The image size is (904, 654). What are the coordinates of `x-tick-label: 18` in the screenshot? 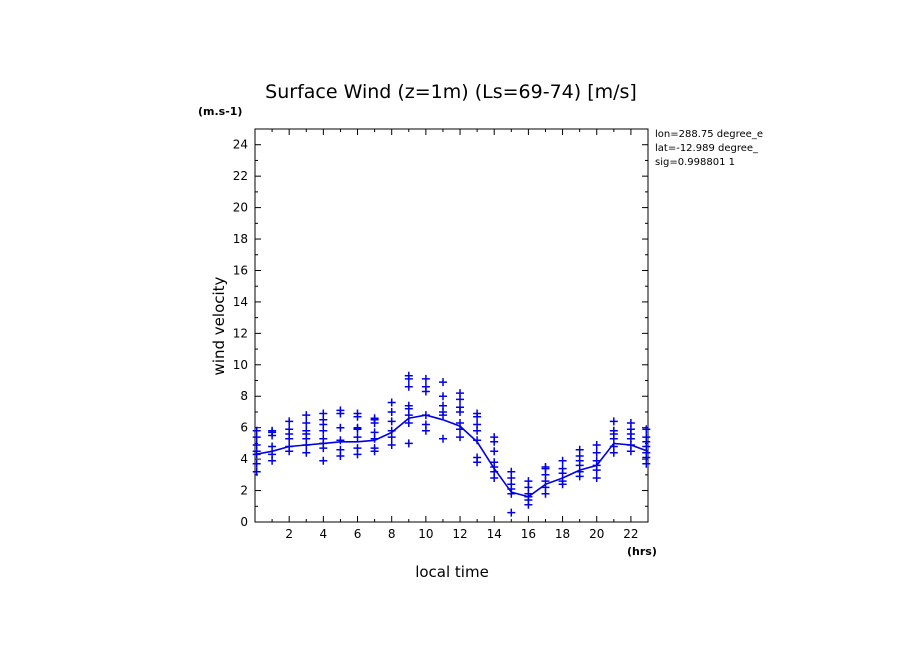 It's located at (562, 534).